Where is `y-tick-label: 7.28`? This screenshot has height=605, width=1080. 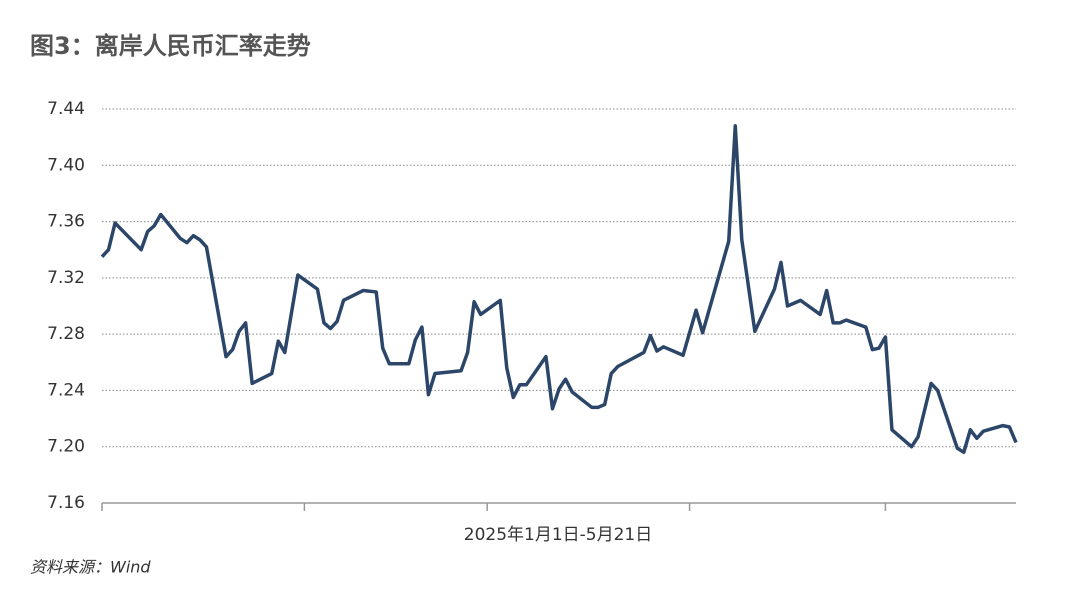
y-tick-label: 7.28 is located at coordinates (66, 334).